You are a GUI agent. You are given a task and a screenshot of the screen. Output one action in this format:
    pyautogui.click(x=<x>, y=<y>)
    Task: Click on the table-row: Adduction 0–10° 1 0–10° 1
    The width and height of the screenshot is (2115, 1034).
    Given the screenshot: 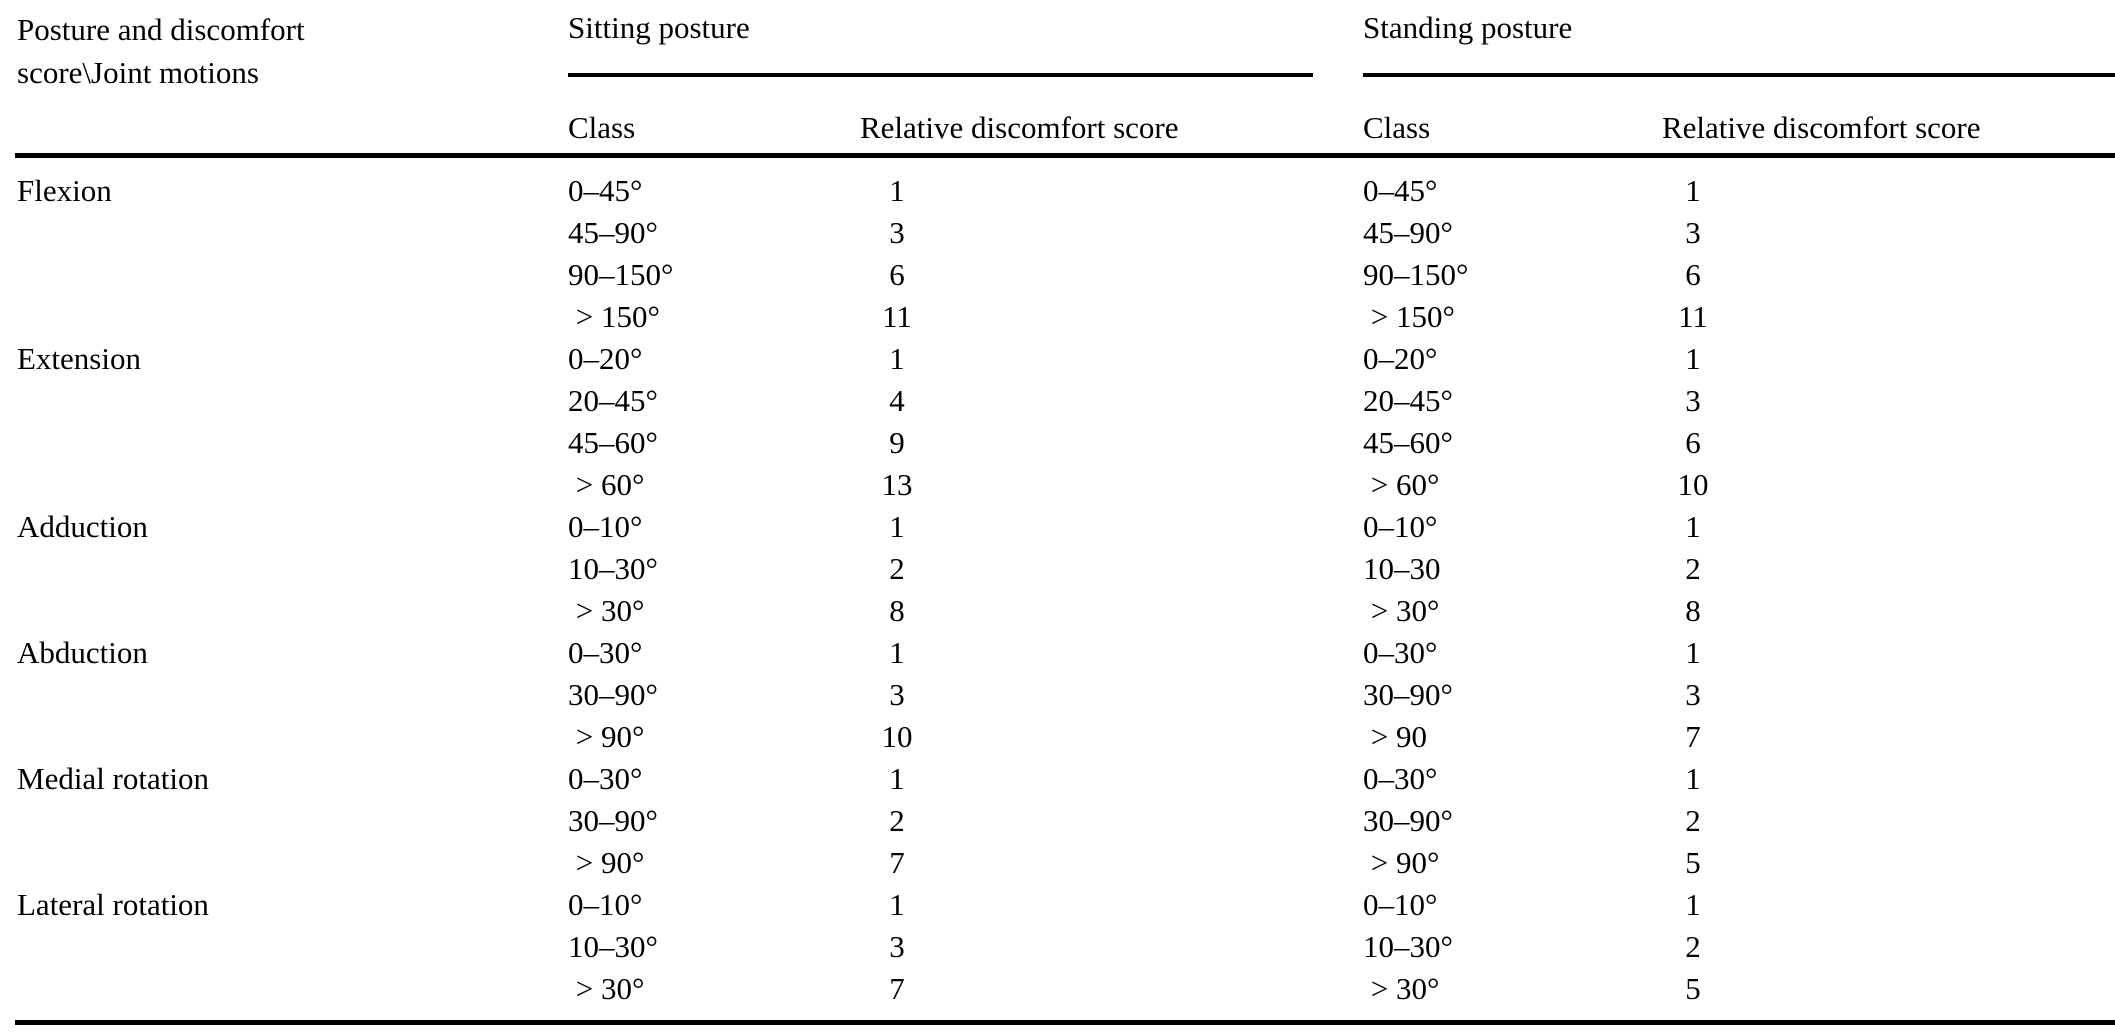 What is the action you would take?
    pyautogui.click(x=1057, y=527)
    